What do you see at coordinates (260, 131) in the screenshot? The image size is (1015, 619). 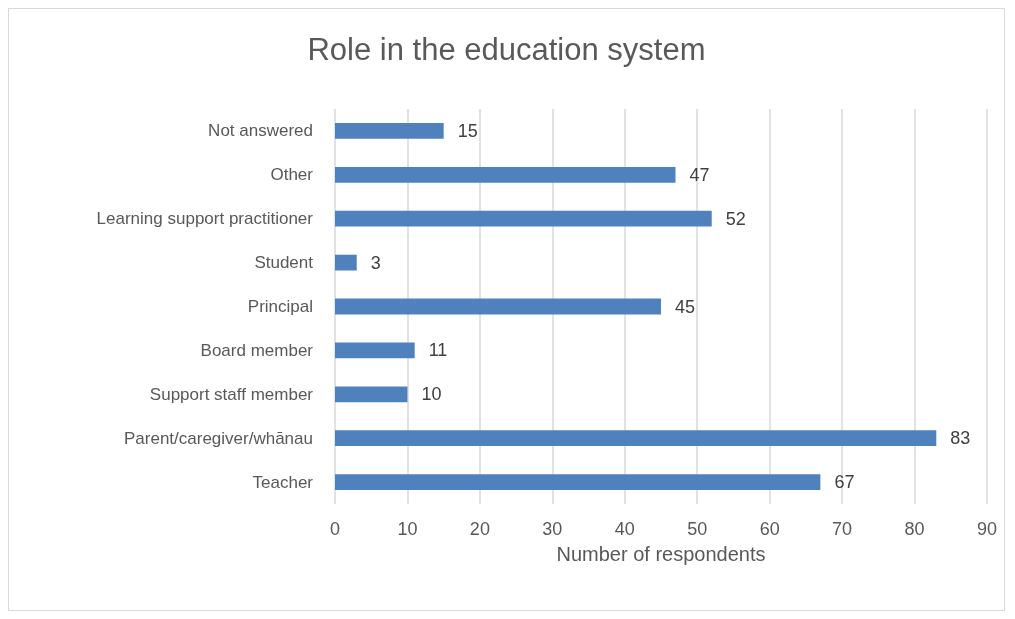 I see `y-tick-label: Not answered` at bounding box center [260, 131].